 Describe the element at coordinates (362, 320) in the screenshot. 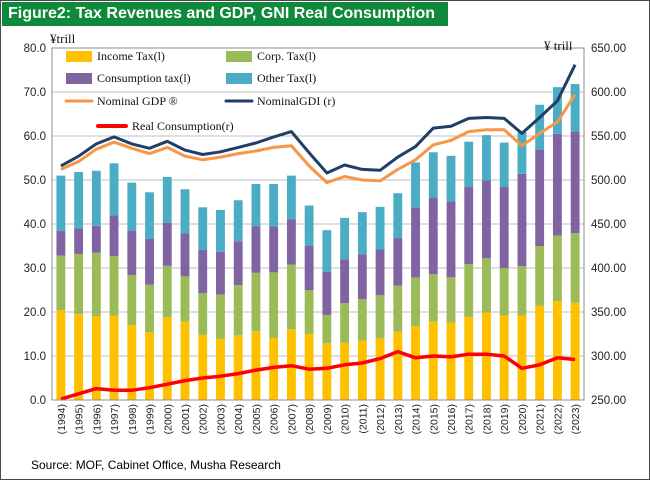

I see `bar-corp-tax-l-2011` at that location.